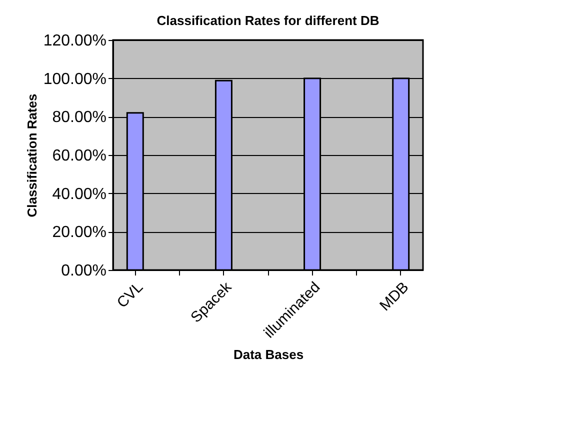 This screenshot has height=446, width=580. Describe the element at coordinates (79, 233) in the screenshot. I see `y-tick-label: 20.00%` at that location.